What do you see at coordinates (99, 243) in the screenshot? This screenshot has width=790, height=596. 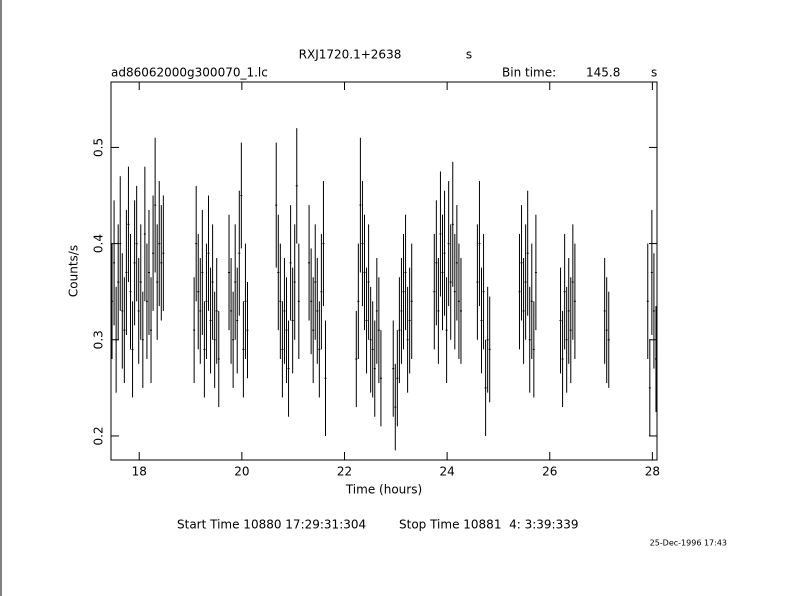 I see `y-tick-label: 0.4` at bounding box center [99, 243].